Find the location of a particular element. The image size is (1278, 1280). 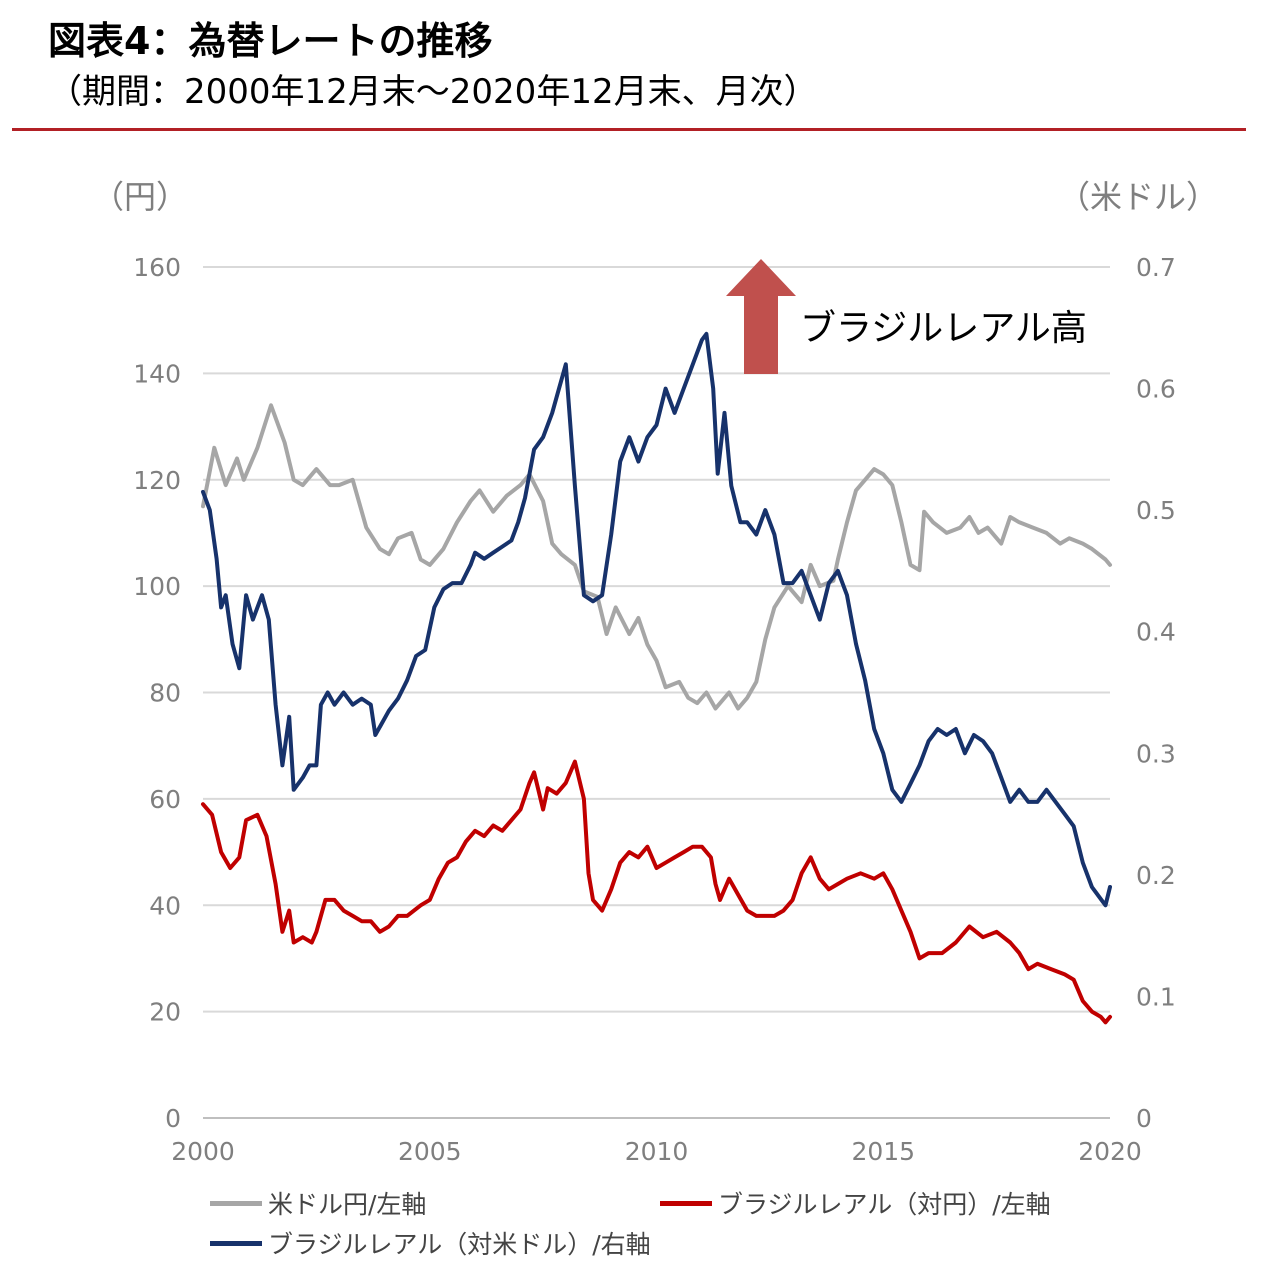

left-axis-tick-label: 60 is located at coordinates (165, 799).